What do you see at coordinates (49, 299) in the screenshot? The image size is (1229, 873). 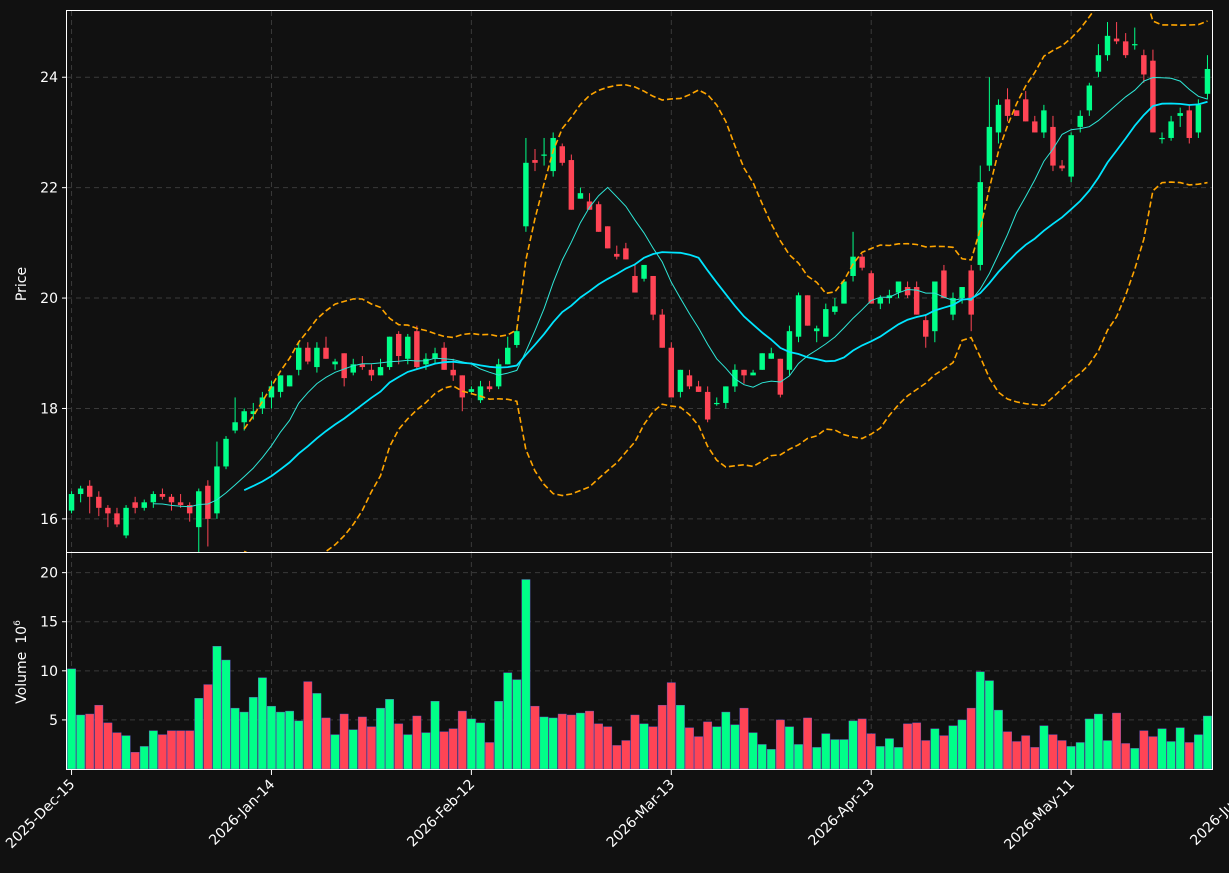 I see `price-tick-label: 20` at bounding box center [49, 299].